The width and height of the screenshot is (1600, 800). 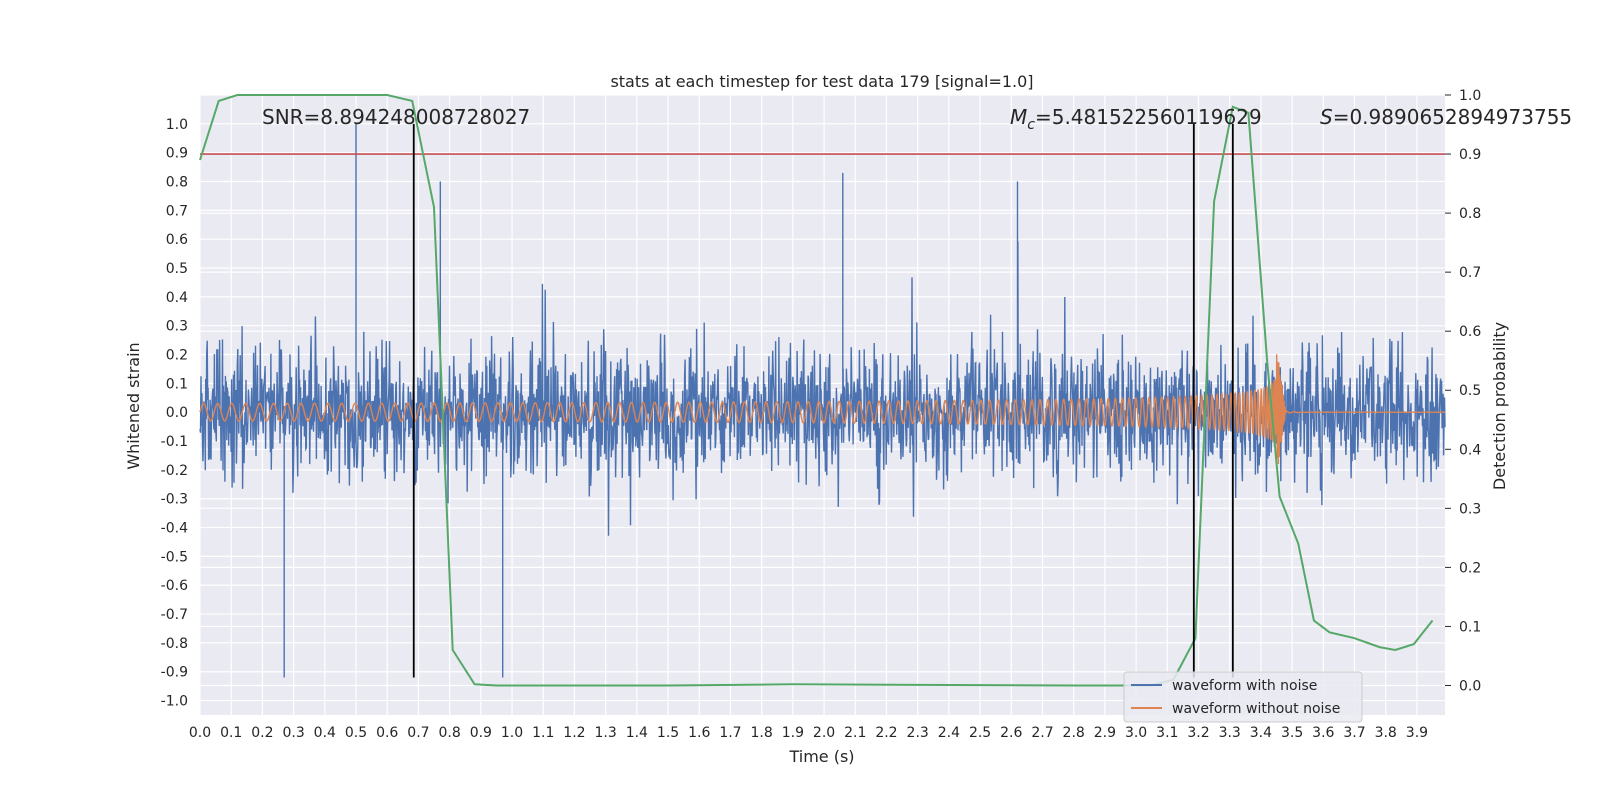 What do you see at coordinates (668, 733) in the screenshot?
I see `x-tick-label: 1.5` at bounding box center [668, 733].